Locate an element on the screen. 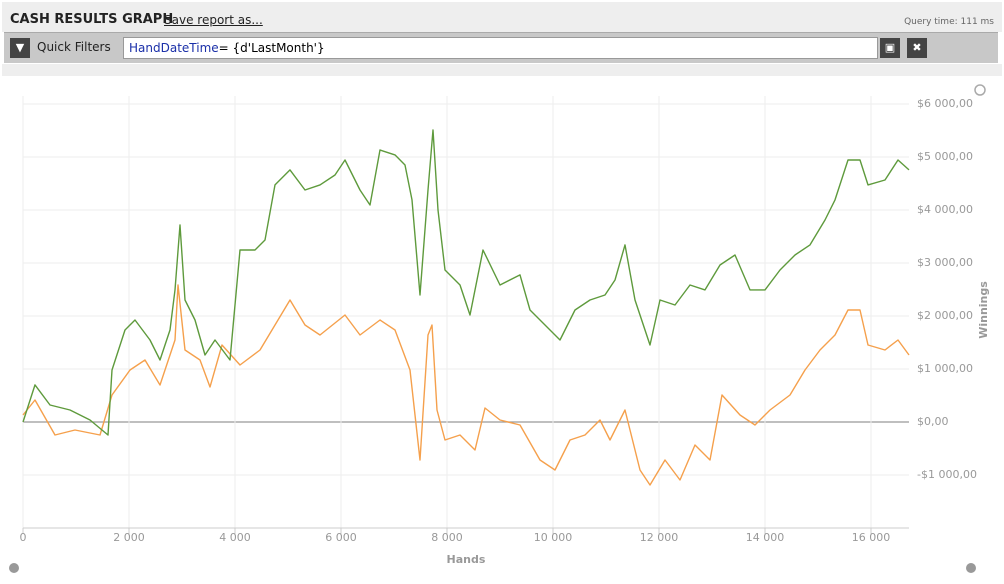  filter-icon: ▼ is located at coordinates (20, 48).